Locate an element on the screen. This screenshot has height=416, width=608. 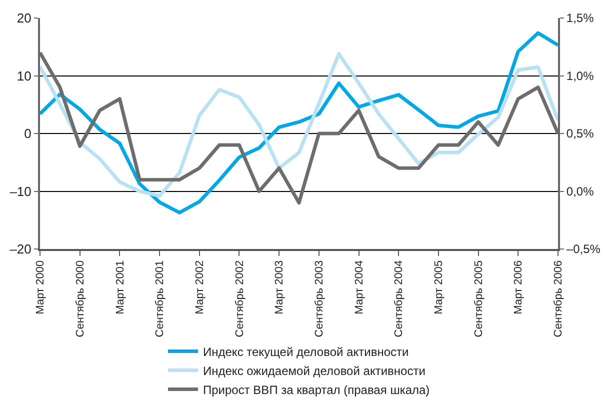
x-tick-label: Сентябрь 2002 is located at coordinates (240, 299).